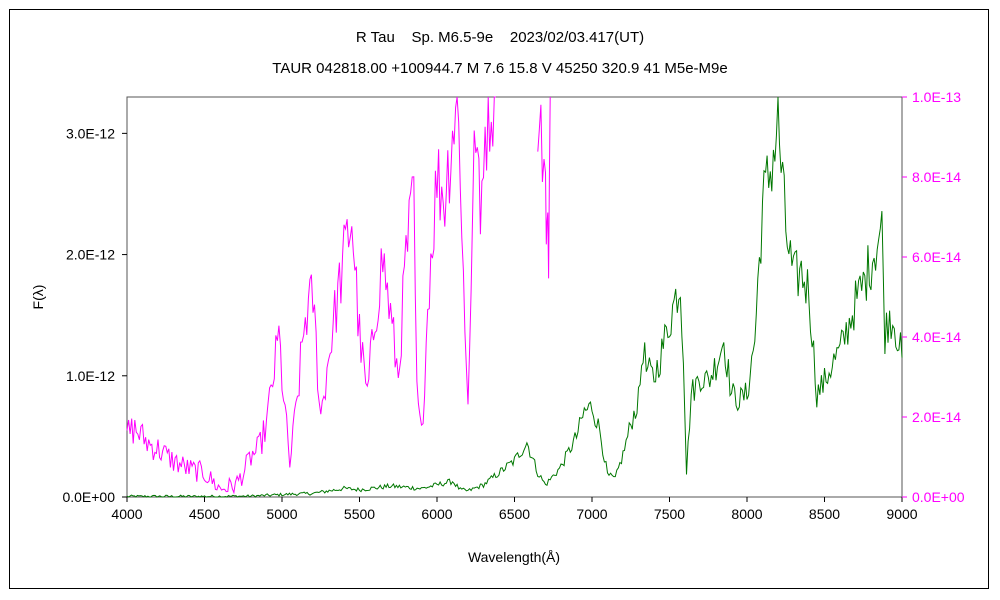 This screenshot has width=1000, height=600. Describe the element at coordinates (936, 97) in the screenshot. I see `right-y-tick-label: 1.0E-13` at that location.